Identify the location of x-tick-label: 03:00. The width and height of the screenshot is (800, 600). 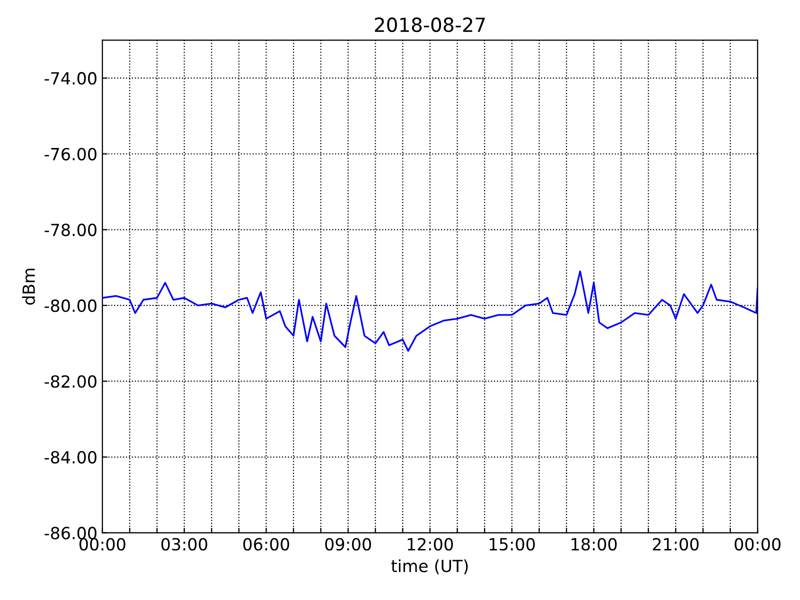
(184, 544).